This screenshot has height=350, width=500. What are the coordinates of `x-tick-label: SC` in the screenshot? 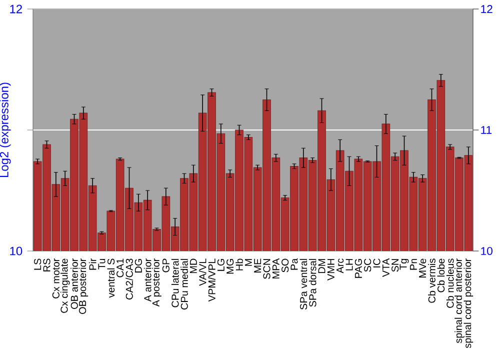 It's located at (368, 265).